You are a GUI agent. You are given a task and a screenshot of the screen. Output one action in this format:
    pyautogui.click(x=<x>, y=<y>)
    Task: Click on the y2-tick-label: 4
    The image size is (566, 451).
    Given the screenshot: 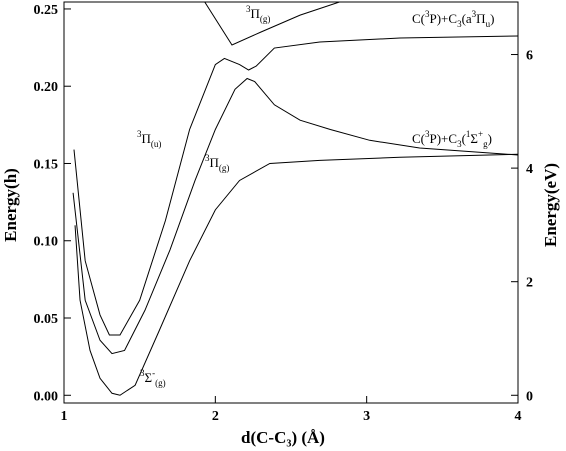 What is the action you would take?
    pyautogui.click(x=529, y=169)
    